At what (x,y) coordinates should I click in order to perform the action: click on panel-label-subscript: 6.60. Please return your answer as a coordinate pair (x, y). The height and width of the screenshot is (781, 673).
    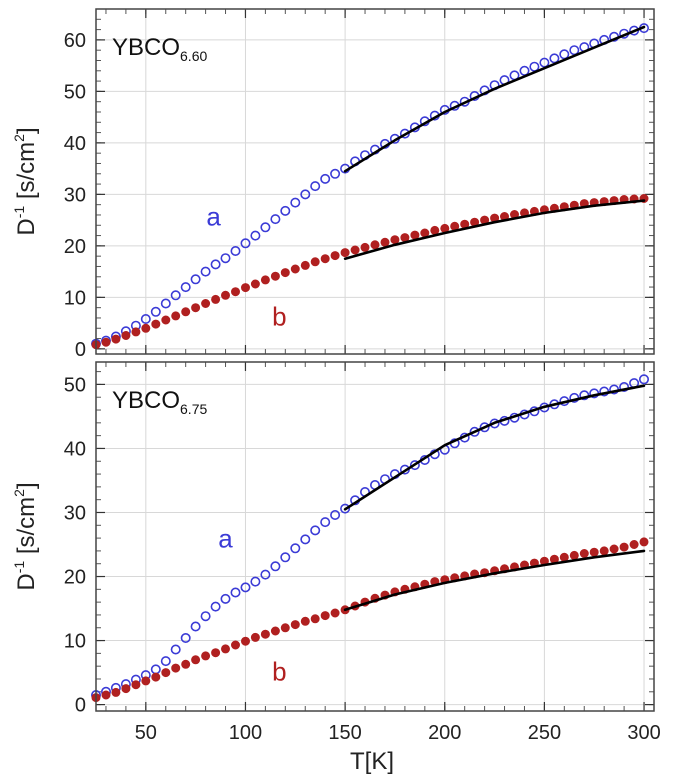
    Looking at the image, I should click on (193, 56).